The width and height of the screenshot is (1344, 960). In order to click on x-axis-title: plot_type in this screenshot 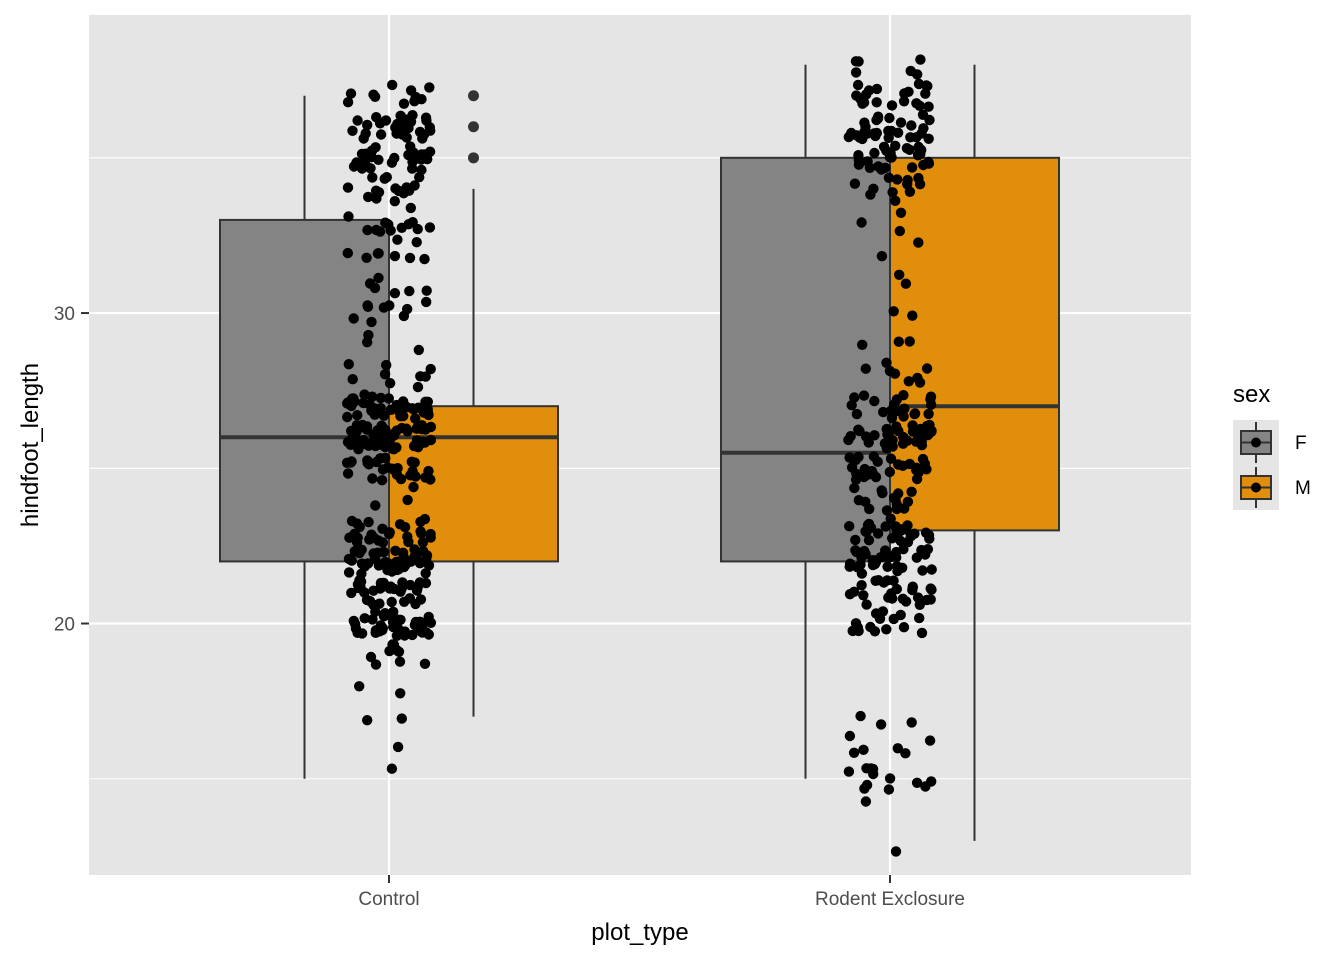, I will do `click(639, 932)`.